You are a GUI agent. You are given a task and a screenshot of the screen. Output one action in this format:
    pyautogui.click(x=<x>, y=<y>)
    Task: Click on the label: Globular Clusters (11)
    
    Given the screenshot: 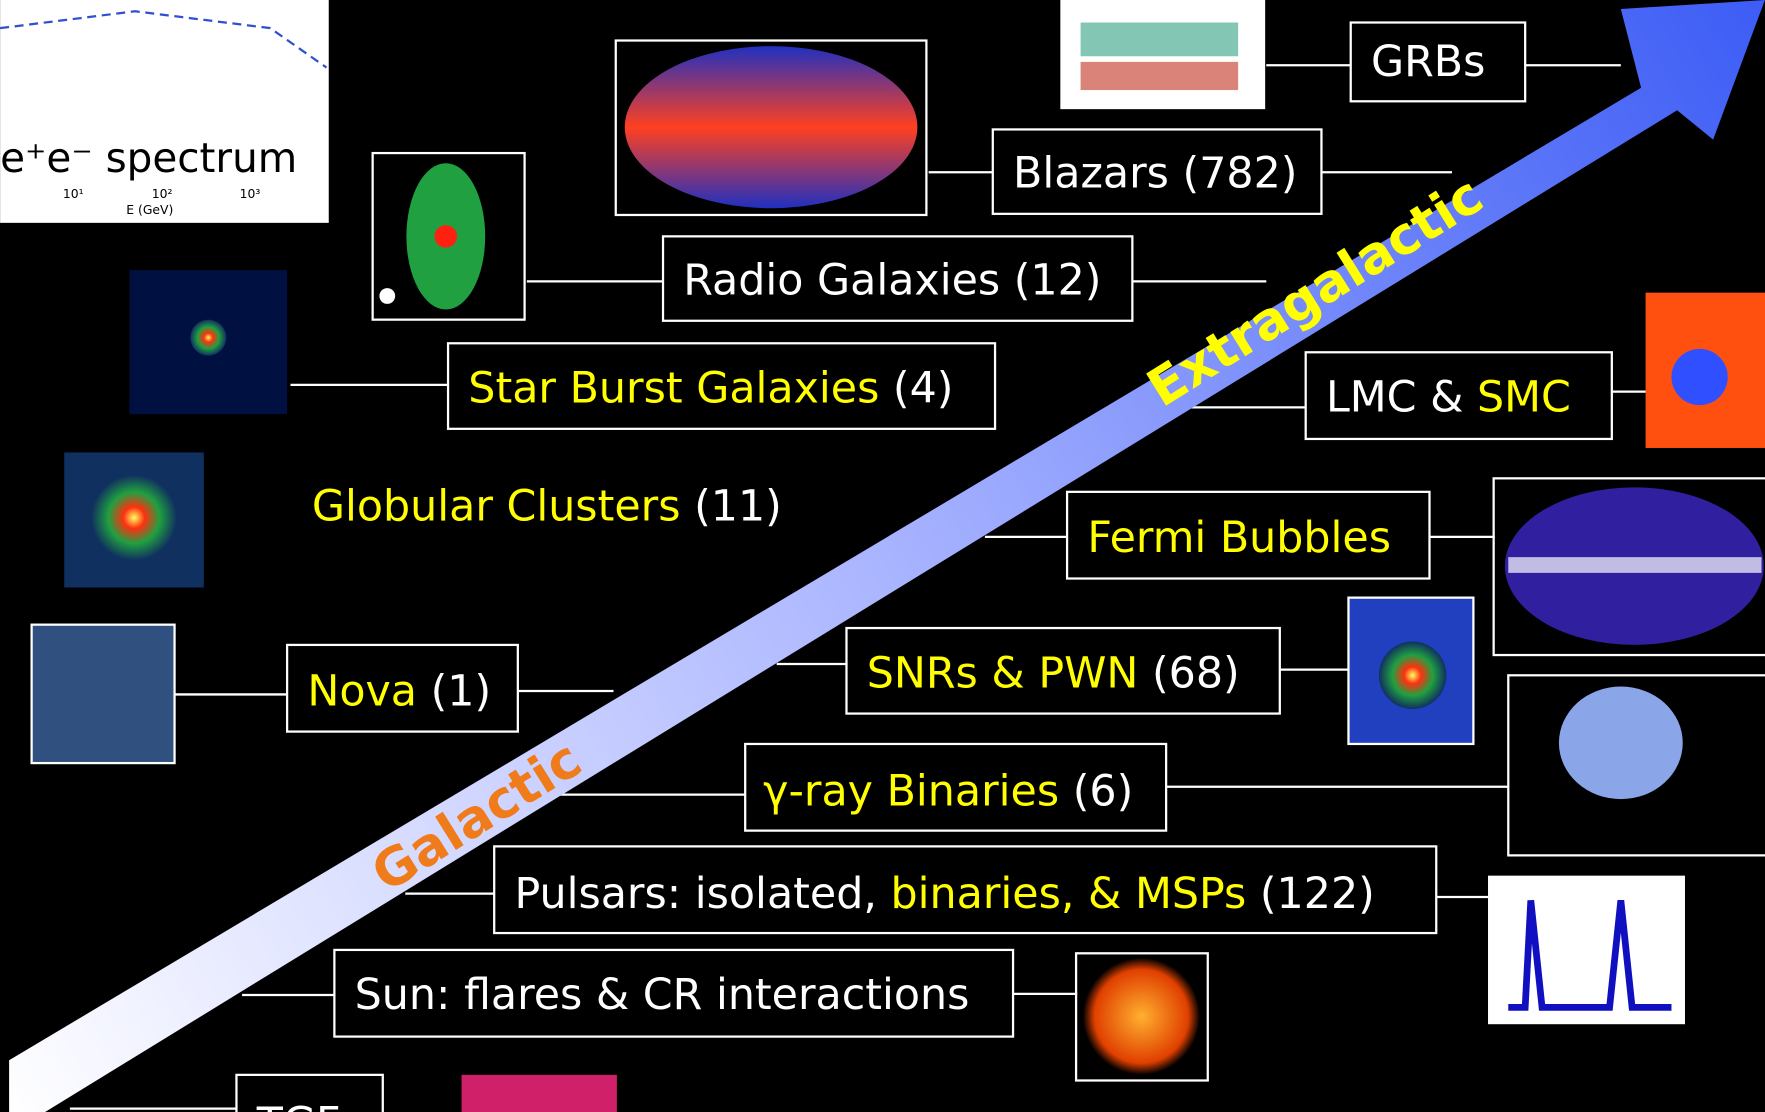 What is the action you would take?
    pyautogui.click(x=547, y=506)
    